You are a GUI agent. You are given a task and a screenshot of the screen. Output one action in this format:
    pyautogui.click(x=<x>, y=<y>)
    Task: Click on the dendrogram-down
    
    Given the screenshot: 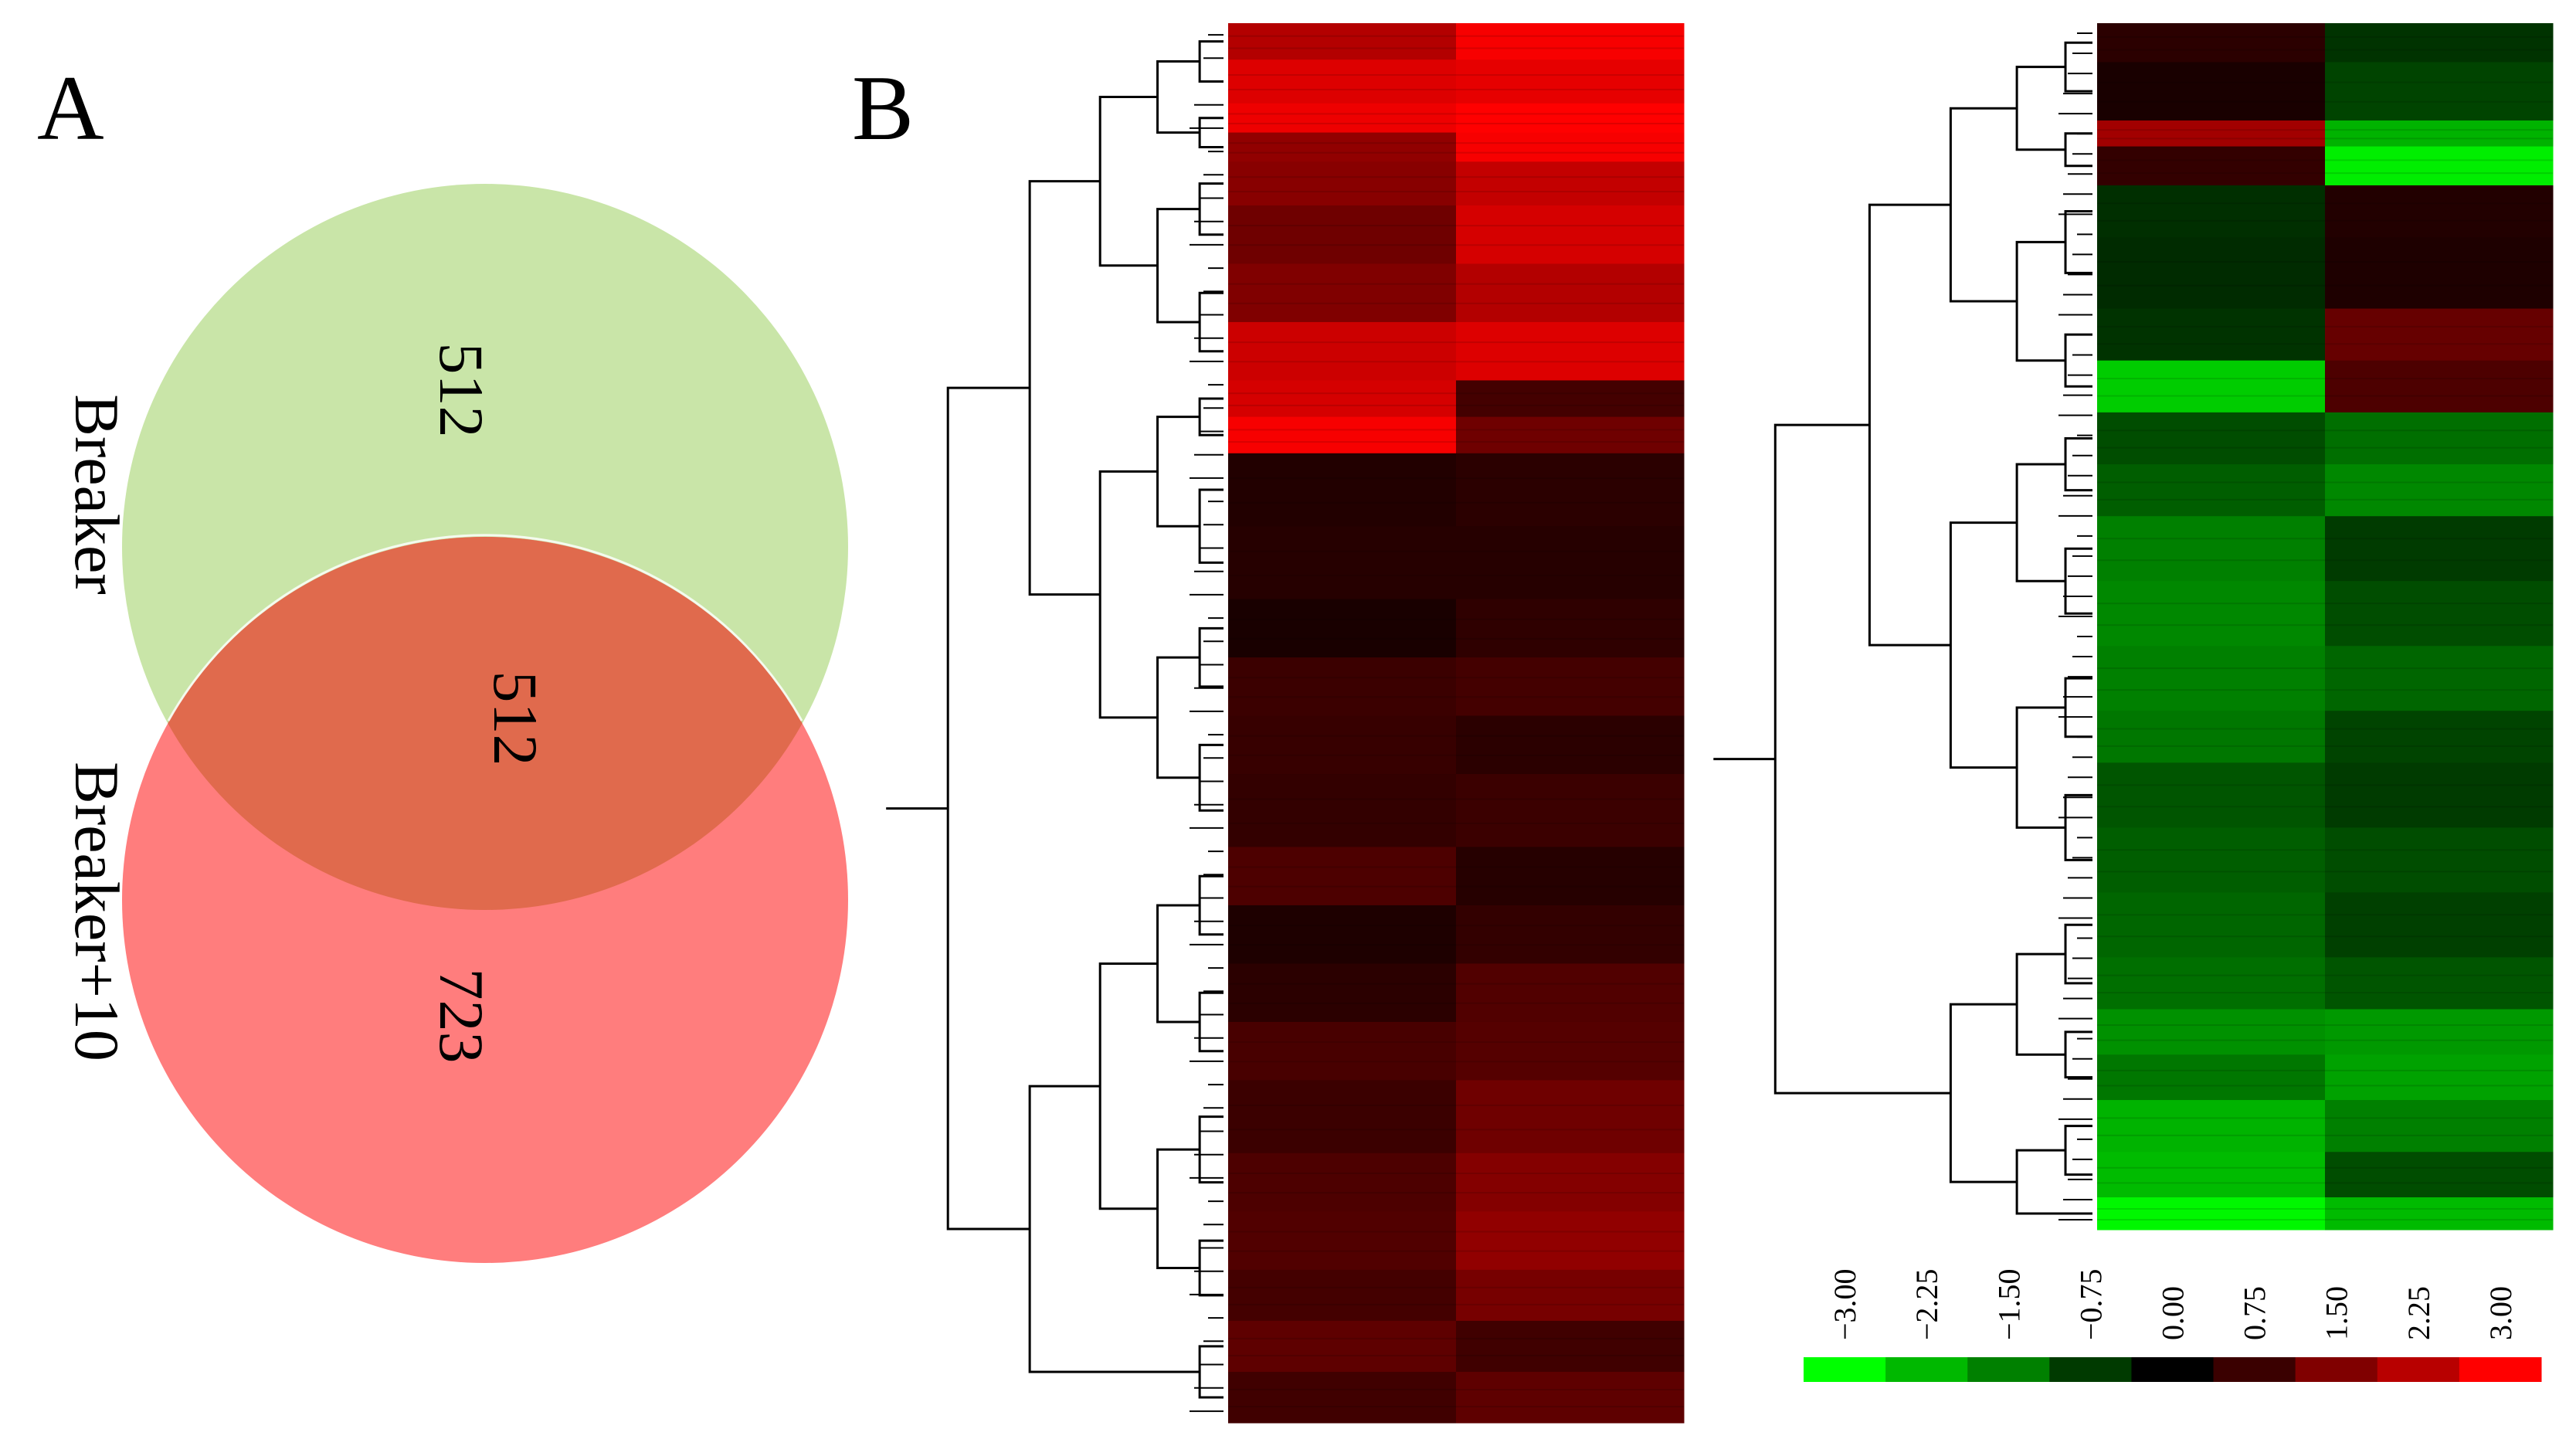 What is the action you would take?
    pyautogui.click(x=1902, y=626)
    